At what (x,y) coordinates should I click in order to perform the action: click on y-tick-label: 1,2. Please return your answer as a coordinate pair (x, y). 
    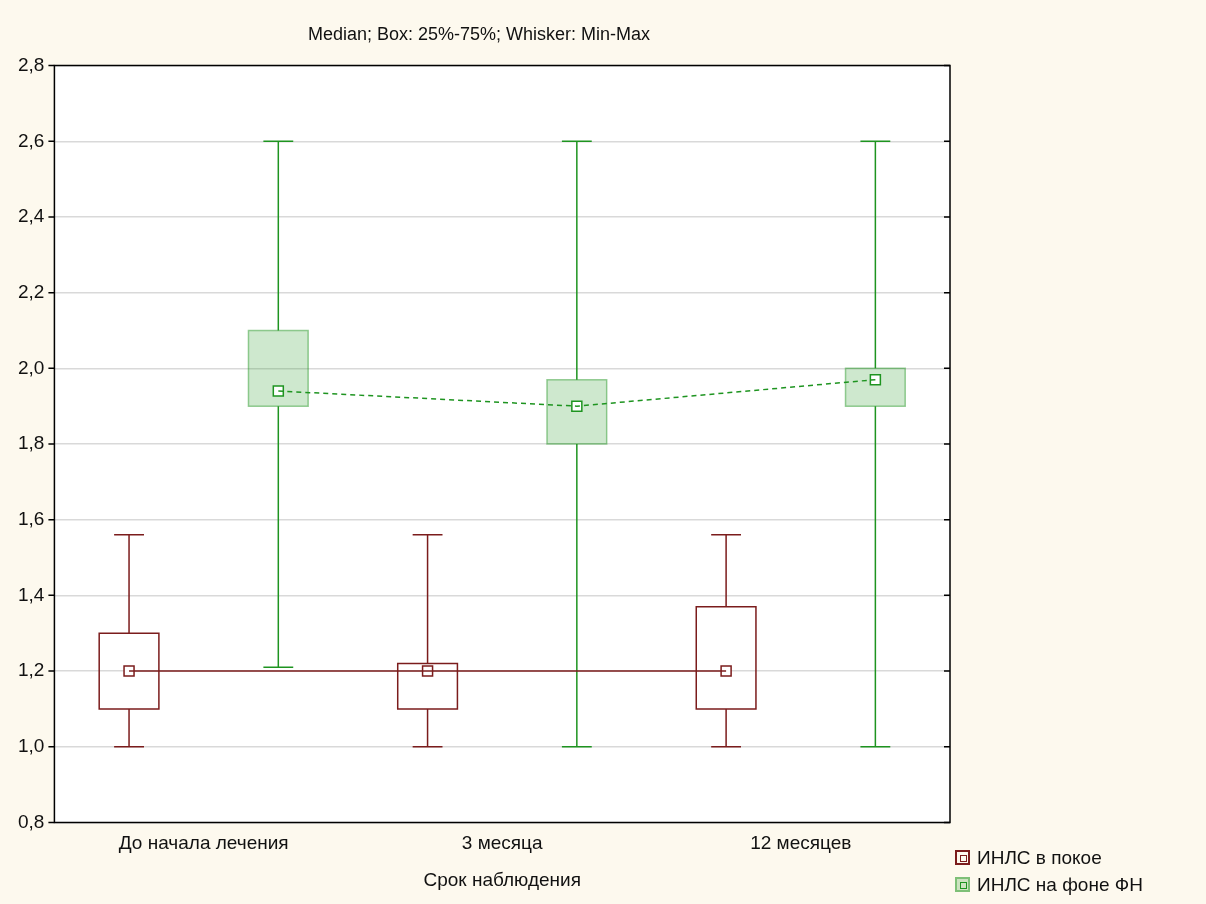
    Looking at the image, I should click on (31, 670).